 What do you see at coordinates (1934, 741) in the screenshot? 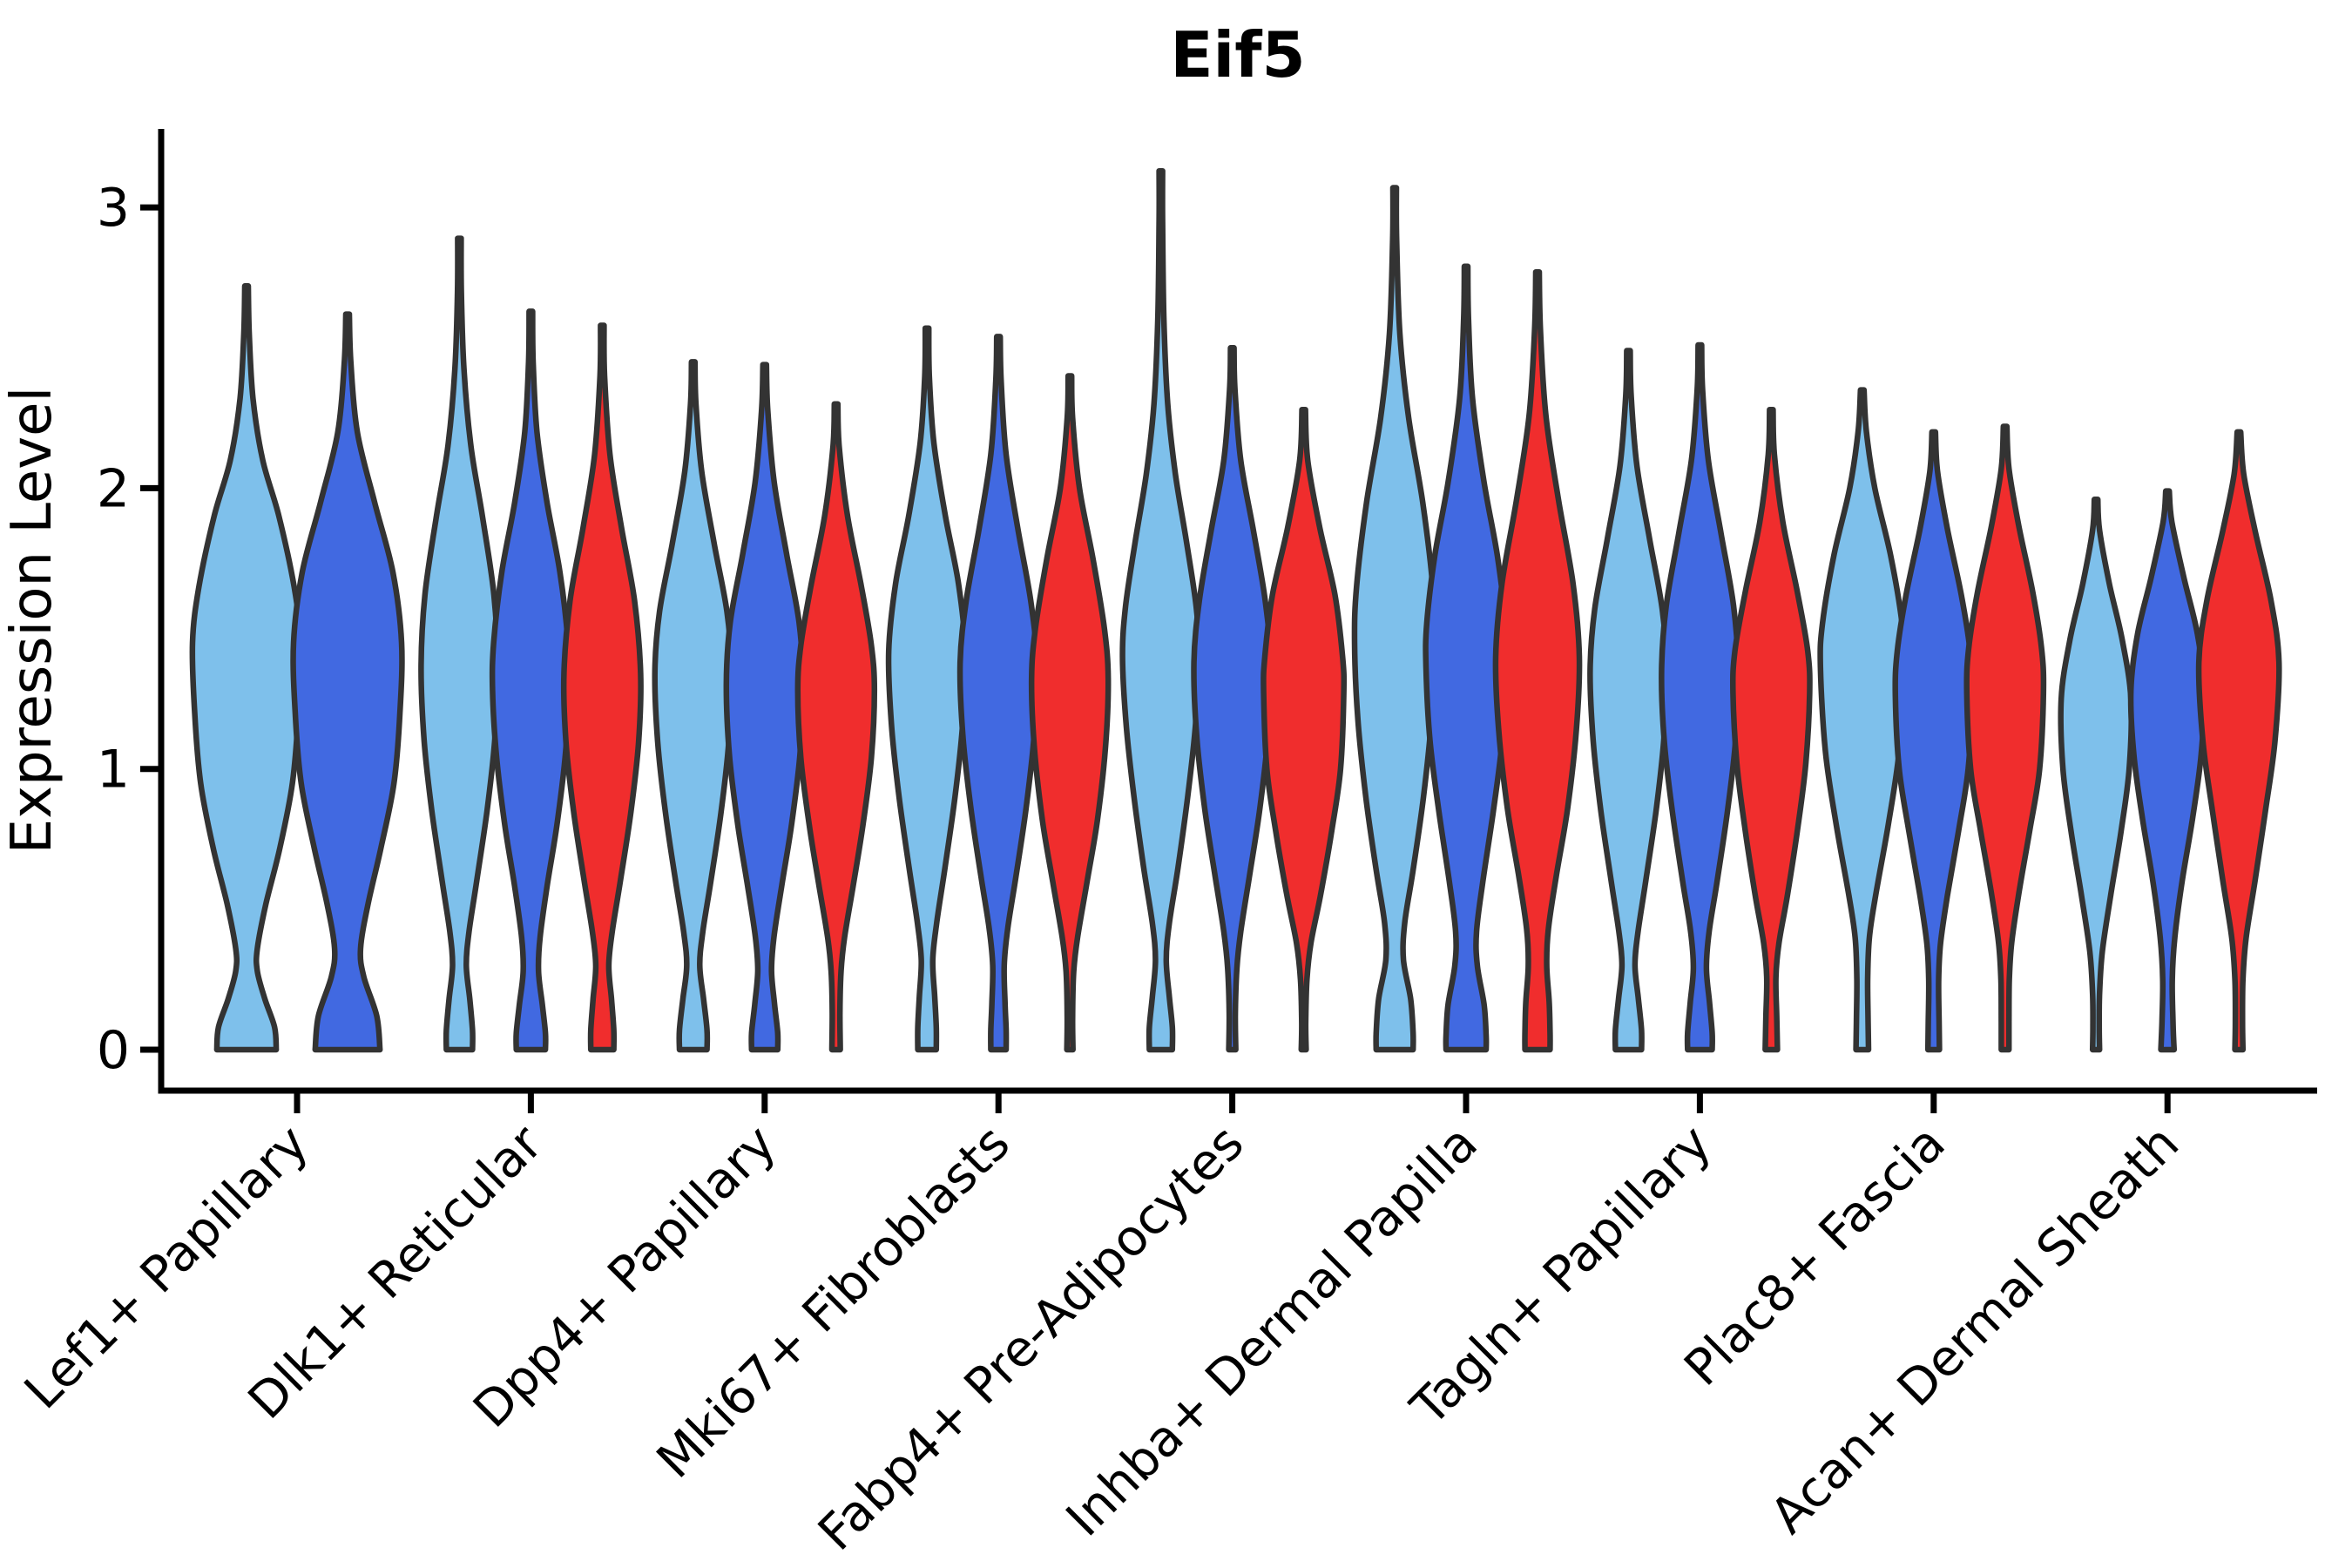
I see `violin-plac8-fascia-royalblue` at bounding box center [1934, 741].